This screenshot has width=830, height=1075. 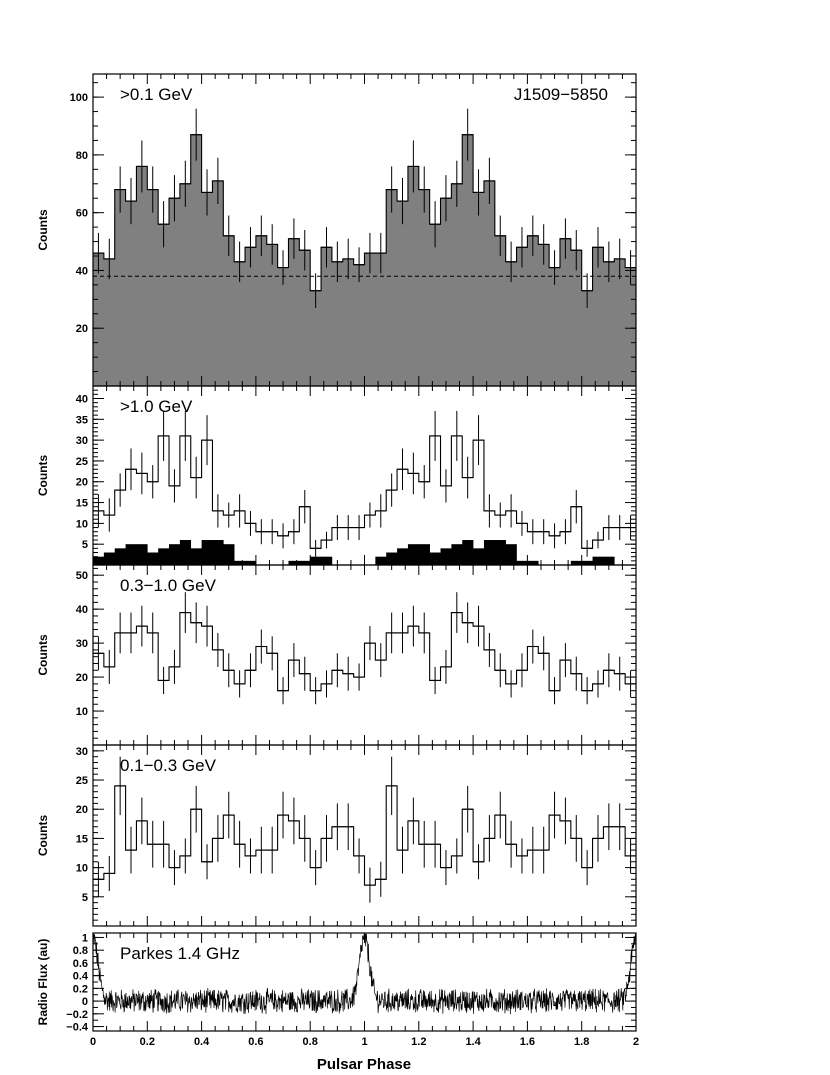 What do you see at coordinates (80, 951) in the screenshot?
I see `y-tick-label: 0.8` at bounding box center [80, 951].